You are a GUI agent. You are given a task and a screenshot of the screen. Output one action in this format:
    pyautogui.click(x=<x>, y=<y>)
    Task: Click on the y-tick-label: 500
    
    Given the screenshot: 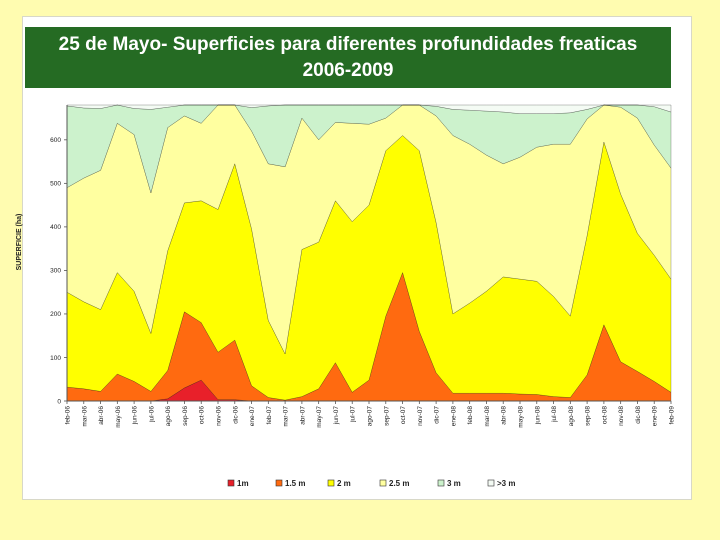 What is the action you would take?
    pyautogui.click(x=55, y=184)
    